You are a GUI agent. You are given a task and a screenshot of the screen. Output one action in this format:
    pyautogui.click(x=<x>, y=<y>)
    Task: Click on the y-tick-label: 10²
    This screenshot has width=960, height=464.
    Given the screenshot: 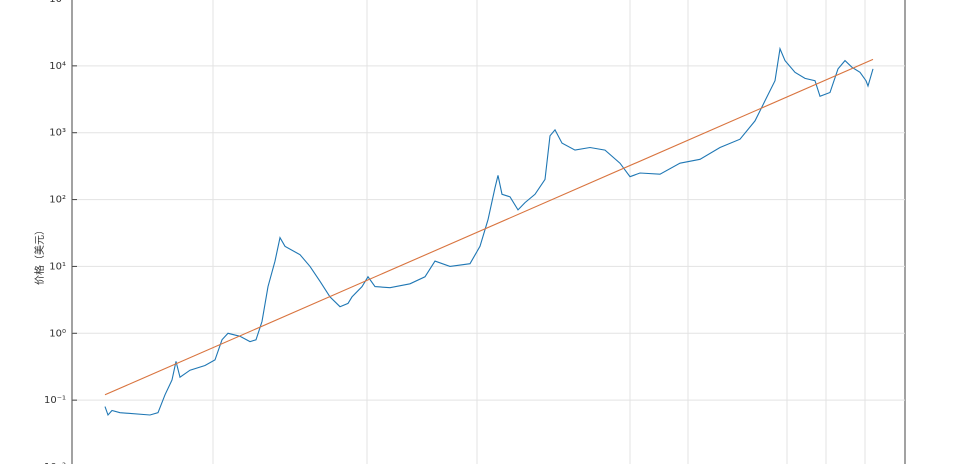 What is the action you would take?
    pyautogui.click(x=57, y=200)
    